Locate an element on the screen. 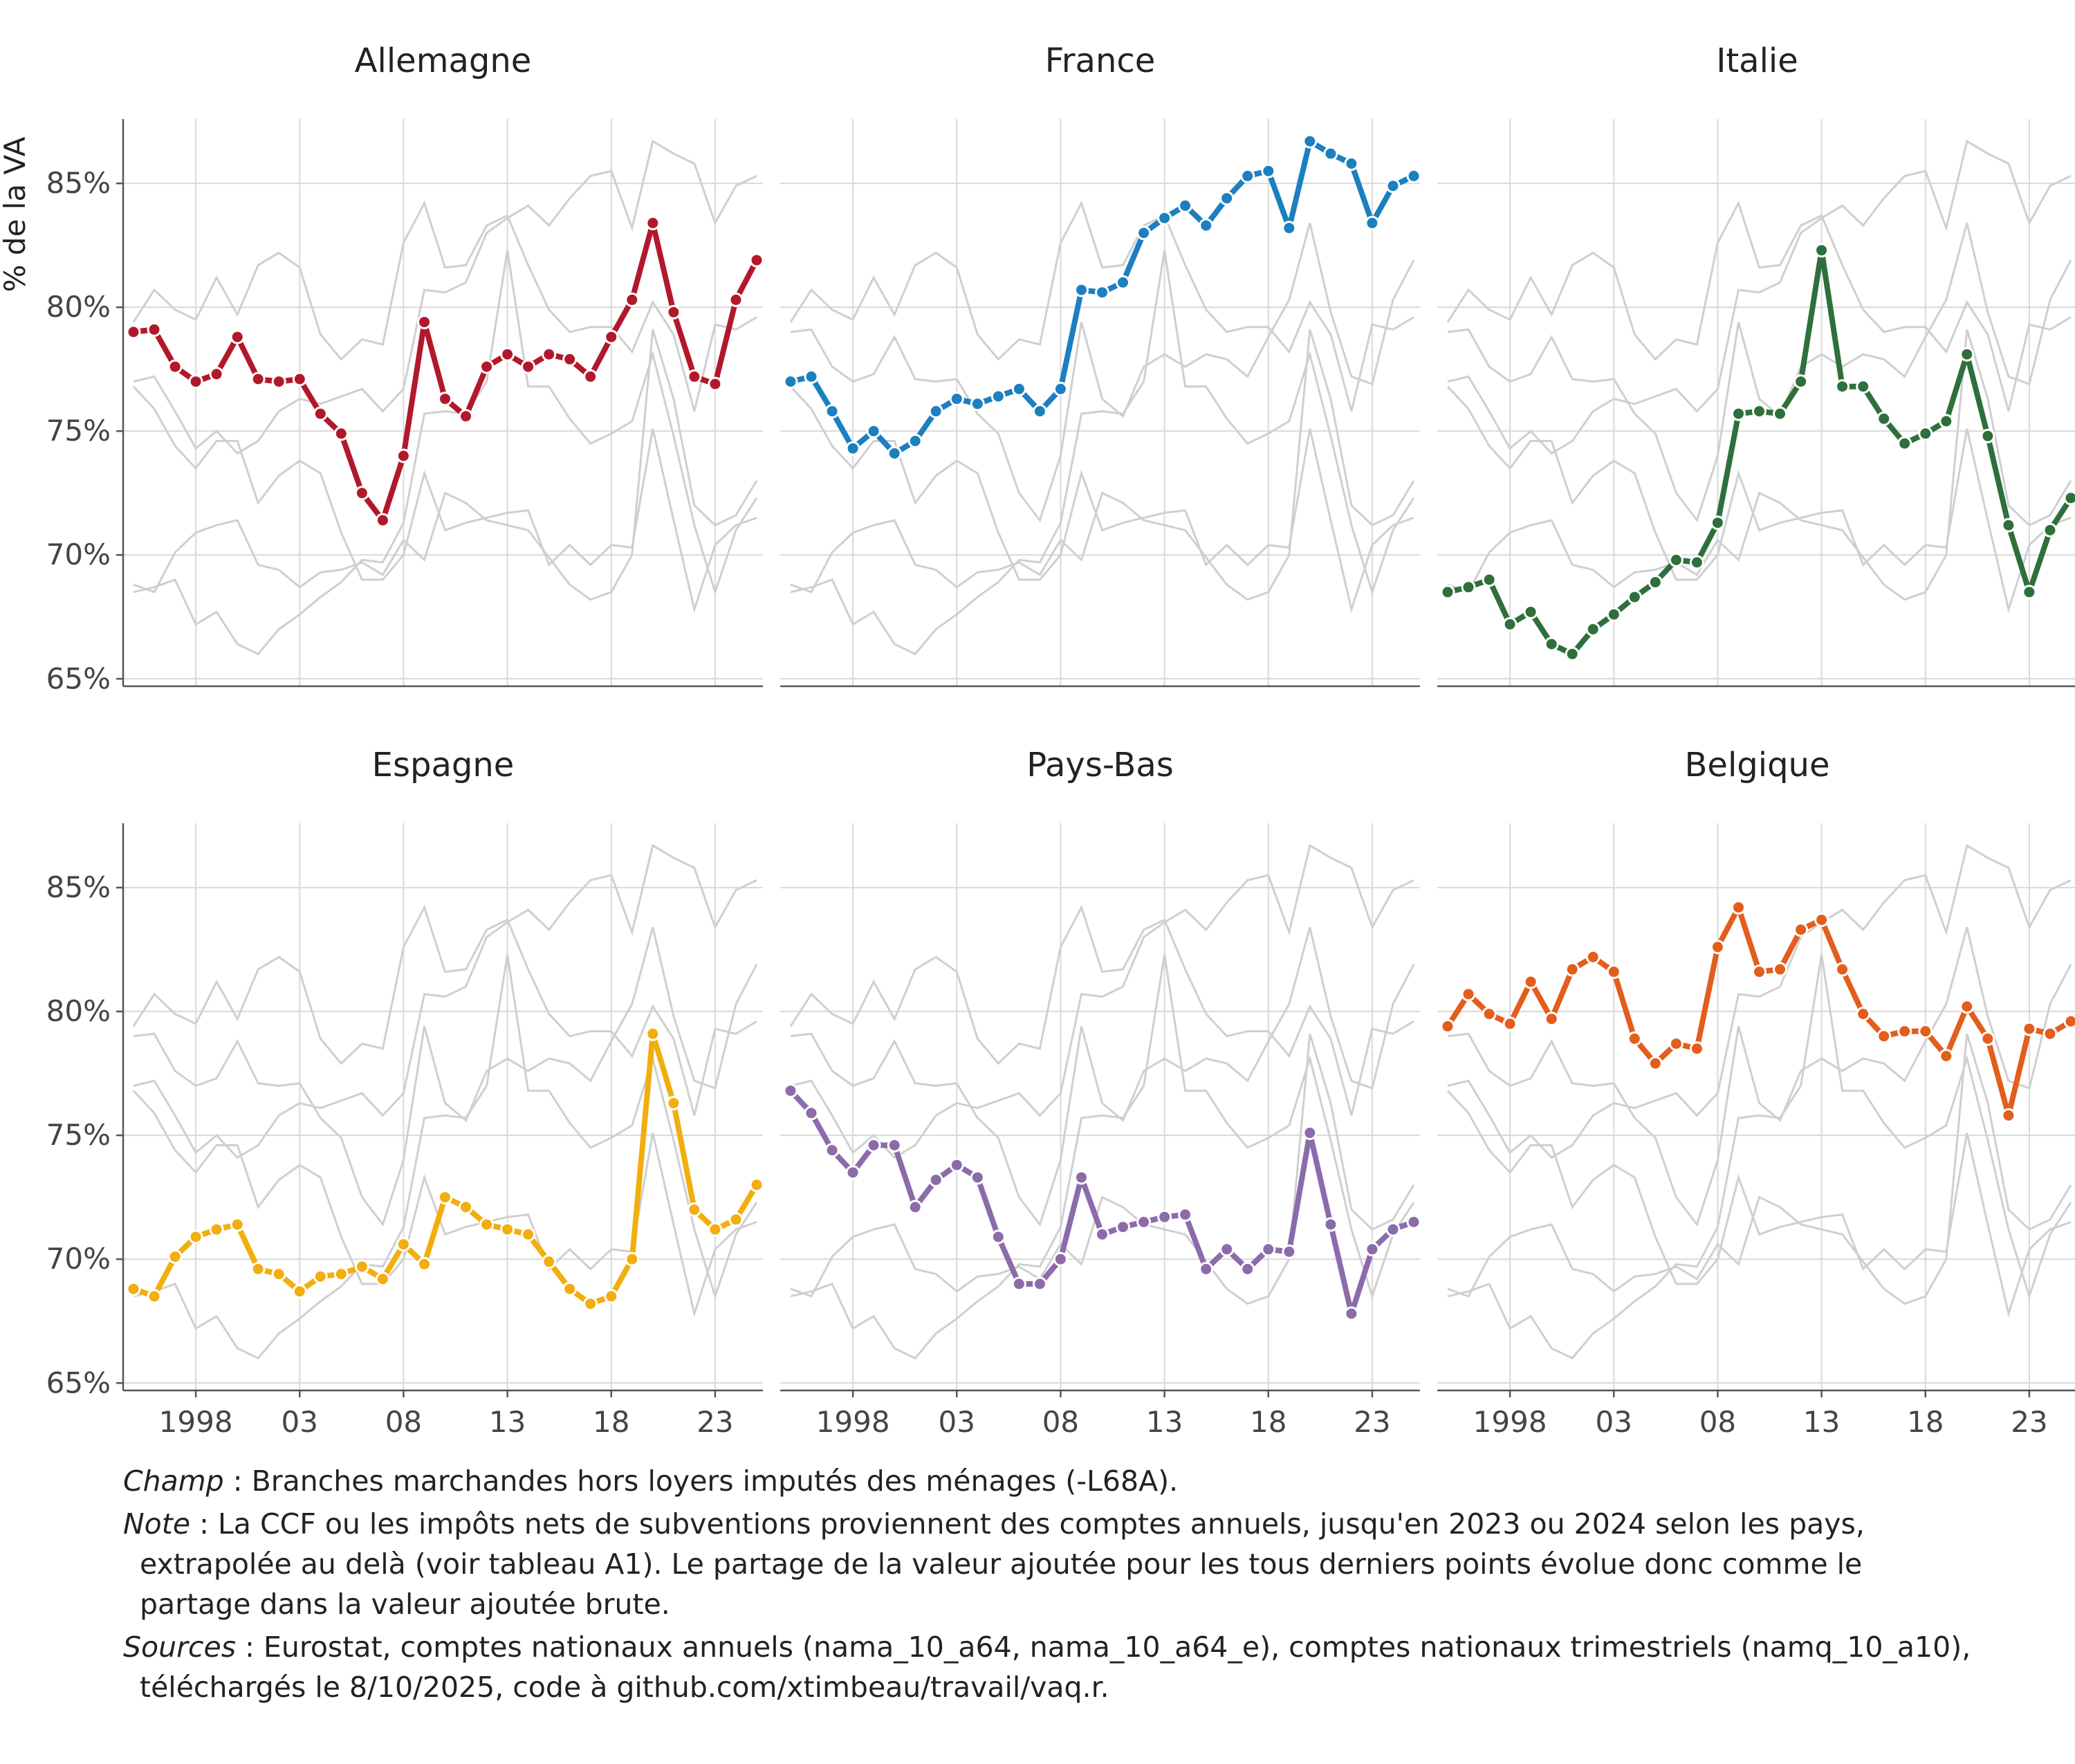 The width and height of the screenshot is (2075, 1764). series-line-espagne is located at coordinates (445, 1169).